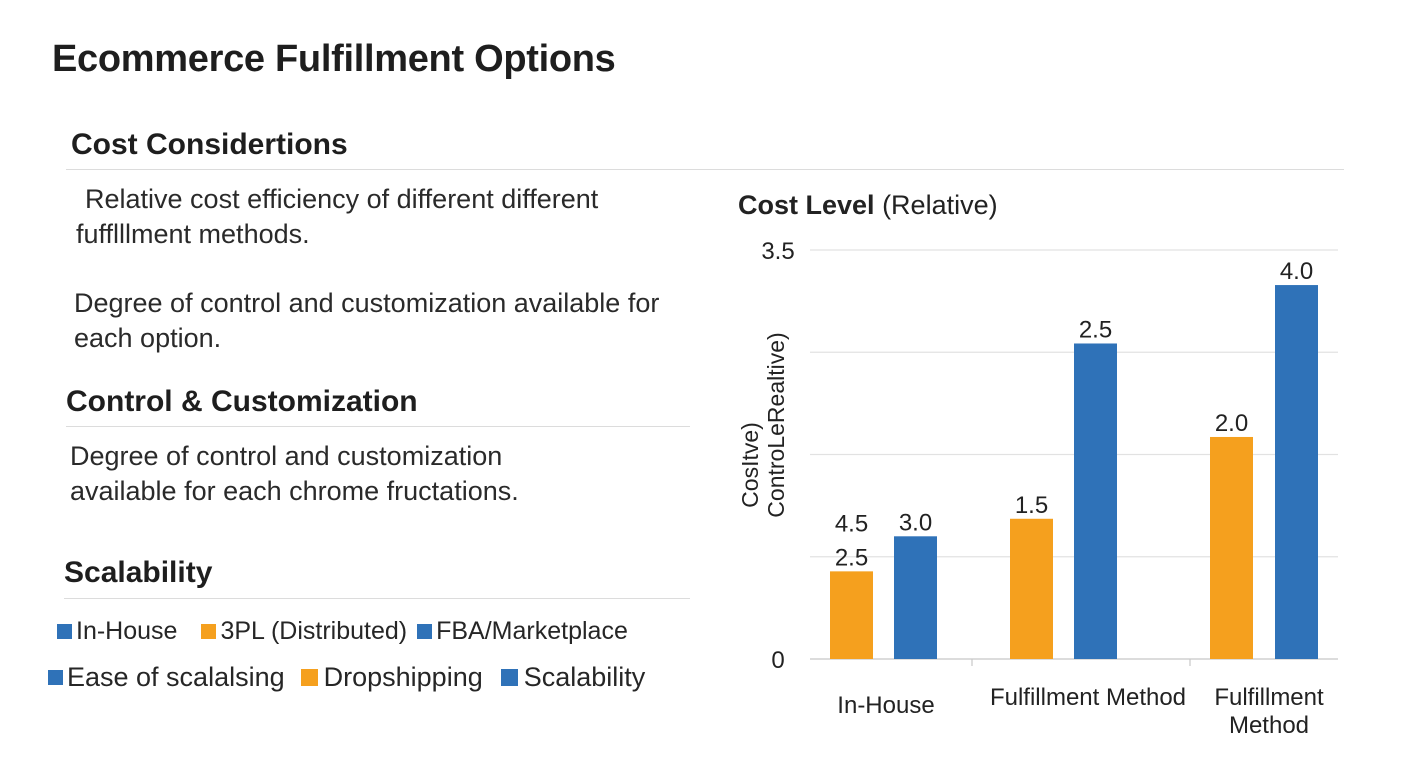 The height and width of the screenshot is (768, 1408). I want to click on x-category-label: In-House, so click(885, 705).